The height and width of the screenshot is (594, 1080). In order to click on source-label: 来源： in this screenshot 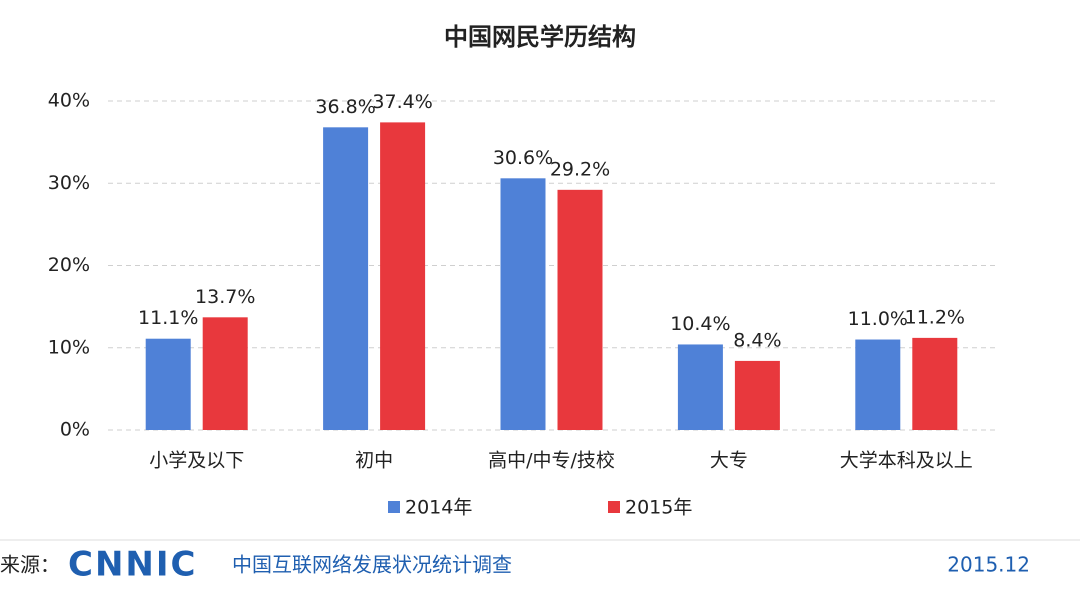, I will do `click(30, 565)`.